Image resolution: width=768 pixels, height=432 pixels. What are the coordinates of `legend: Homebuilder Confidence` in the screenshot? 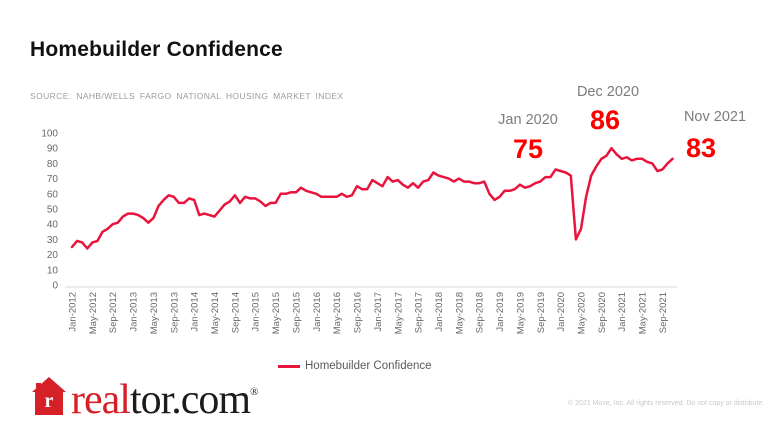 It's located at (355, 366).